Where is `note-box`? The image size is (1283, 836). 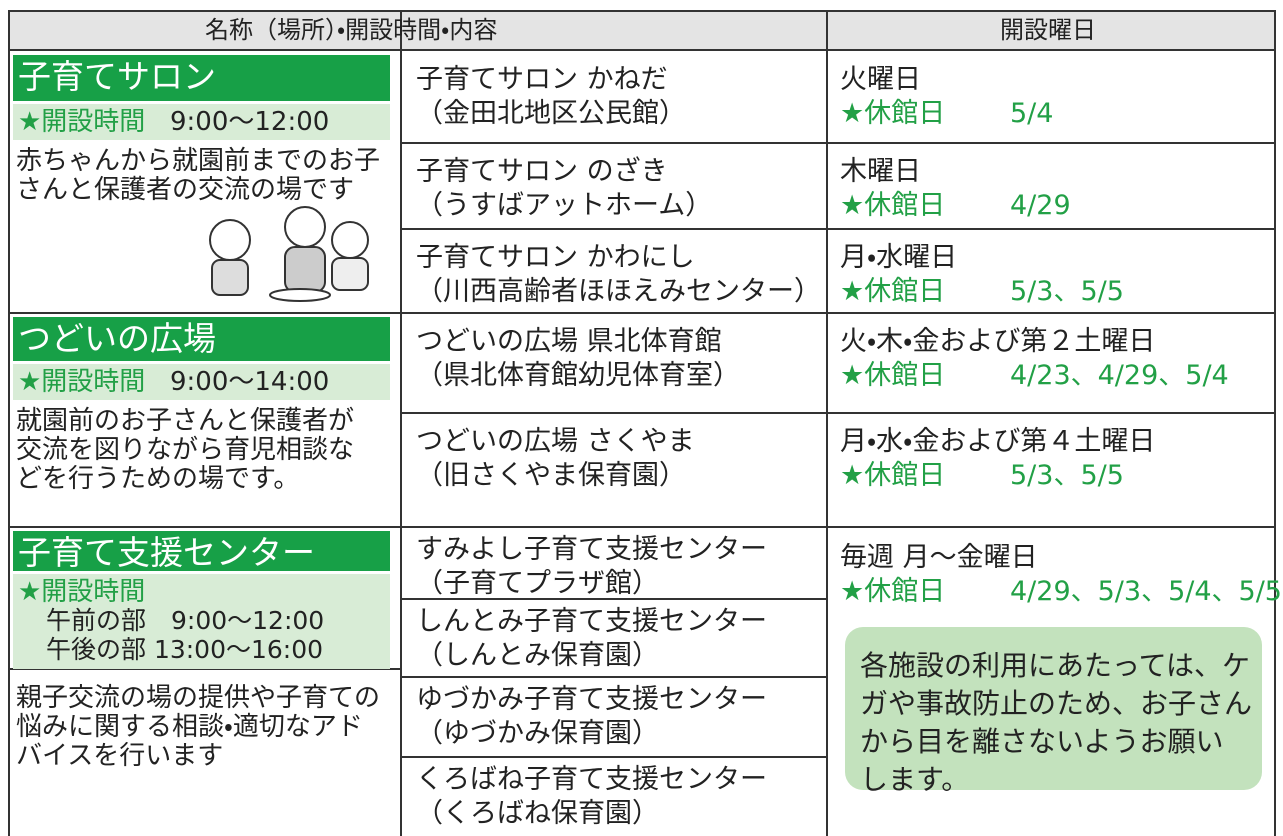 note-box is located at coordinates (1053, 708).